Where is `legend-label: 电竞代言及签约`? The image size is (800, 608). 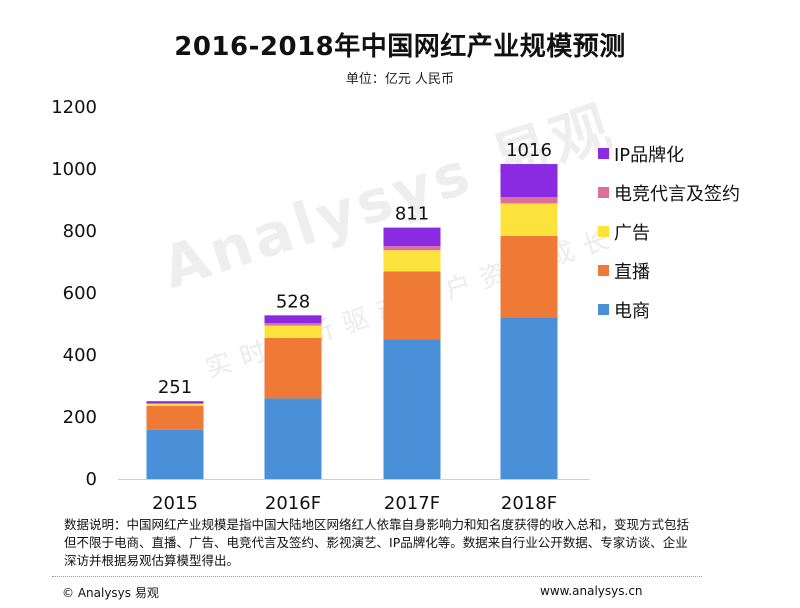
legend-label: 电竞代言及签约 is located at coordinates (677, 194).